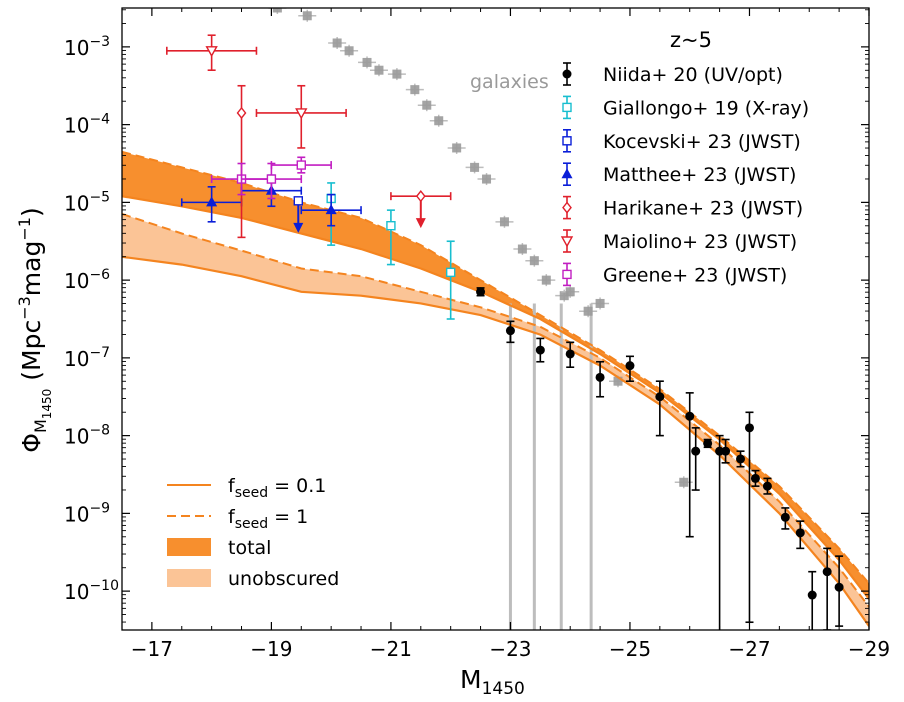 The height and width of the screenshot is (702, 904). I want to click on legend-label: Giallongo+ 19 (X-ray), so click(706, 108).